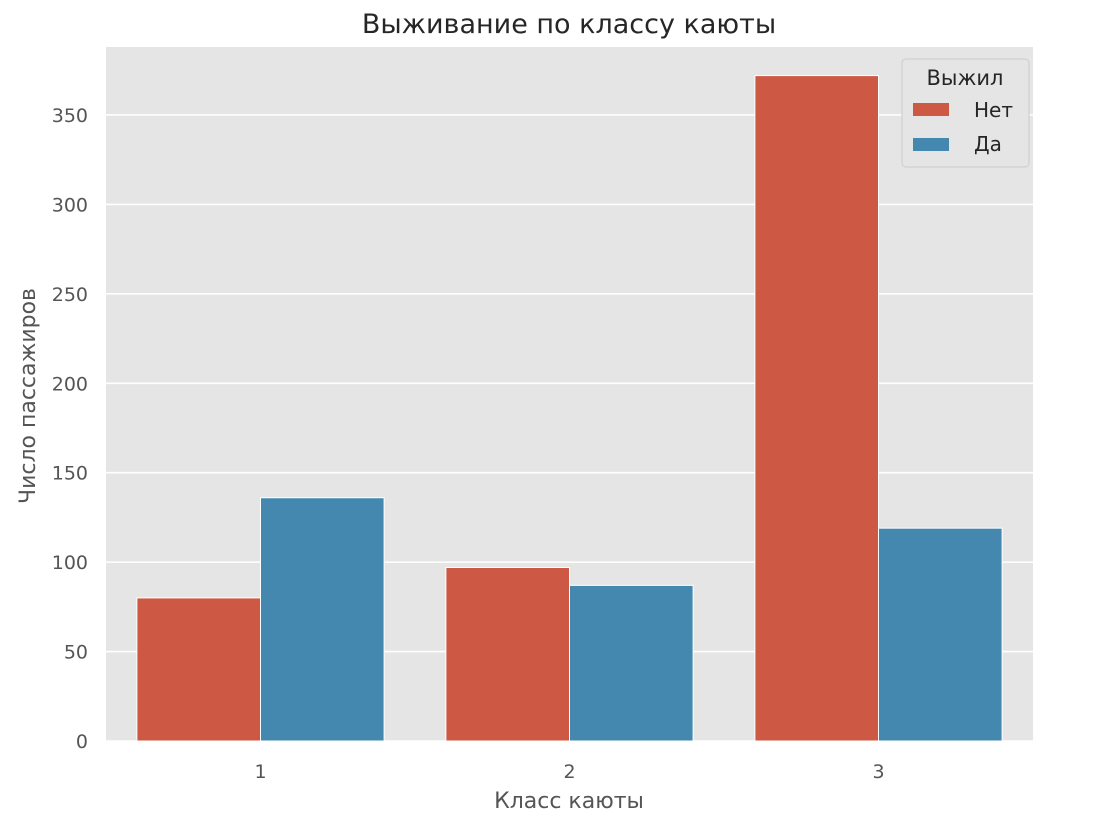 The image size is (1101, 825). What do you see at coordinates (260, 772) in the screenshot?
I see `x-tick-label: 1` at bounding box center [260, 772].